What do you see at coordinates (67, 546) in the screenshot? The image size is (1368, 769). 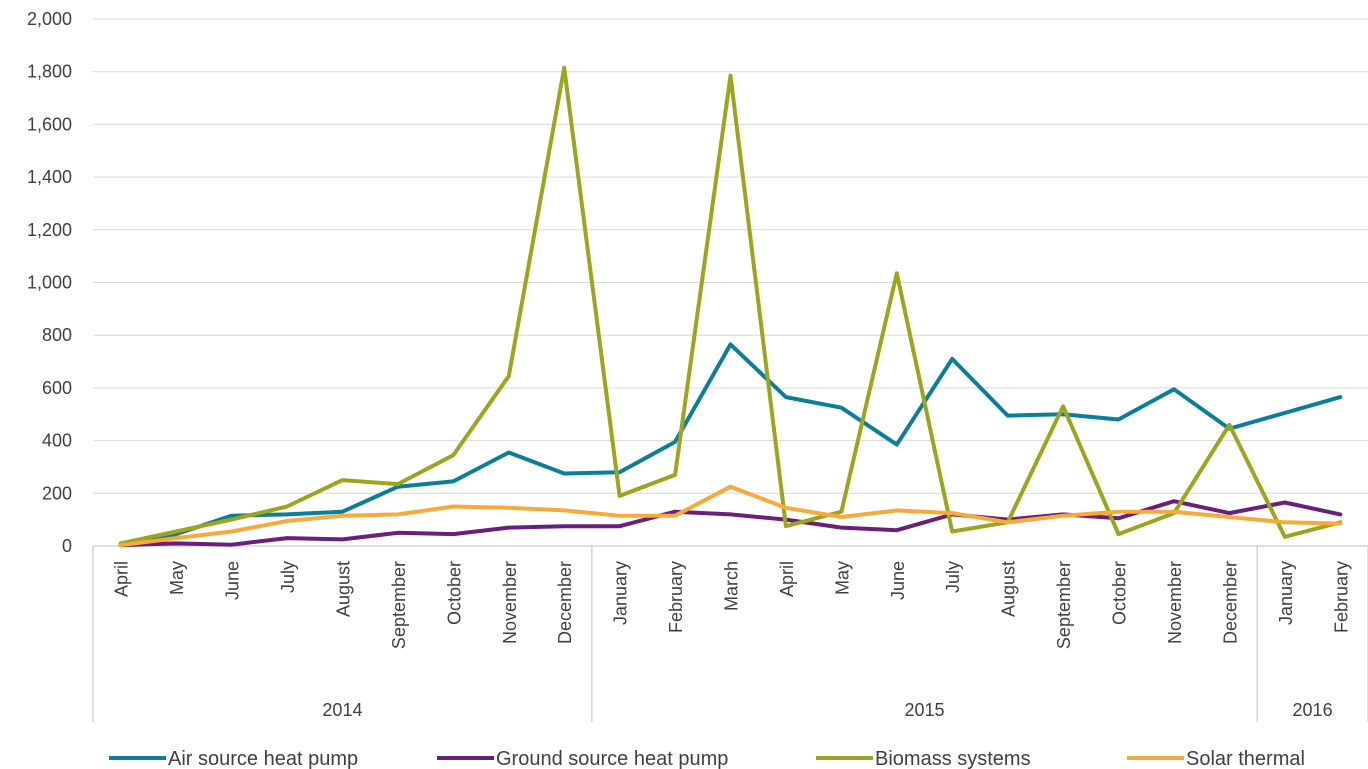 I see `y-tick-label: 0` at bounding box center [67, 546].